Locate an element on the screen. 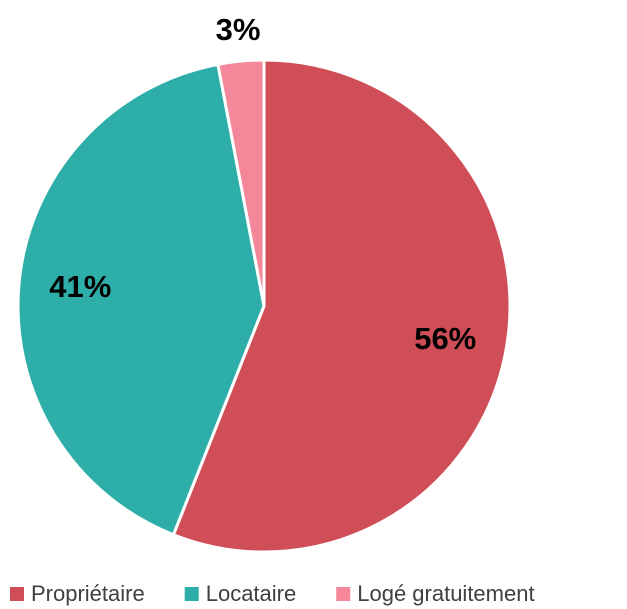  data-label: 56% is located at coordinates (445, 338).